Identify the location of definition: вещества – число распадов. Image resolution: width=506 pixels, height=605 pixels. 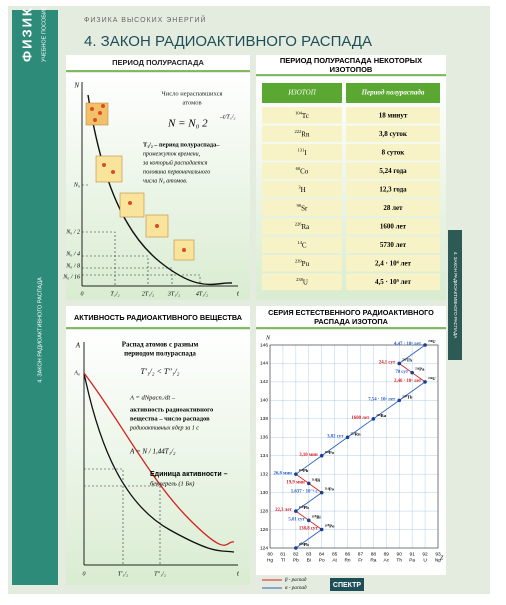
(170, 418).